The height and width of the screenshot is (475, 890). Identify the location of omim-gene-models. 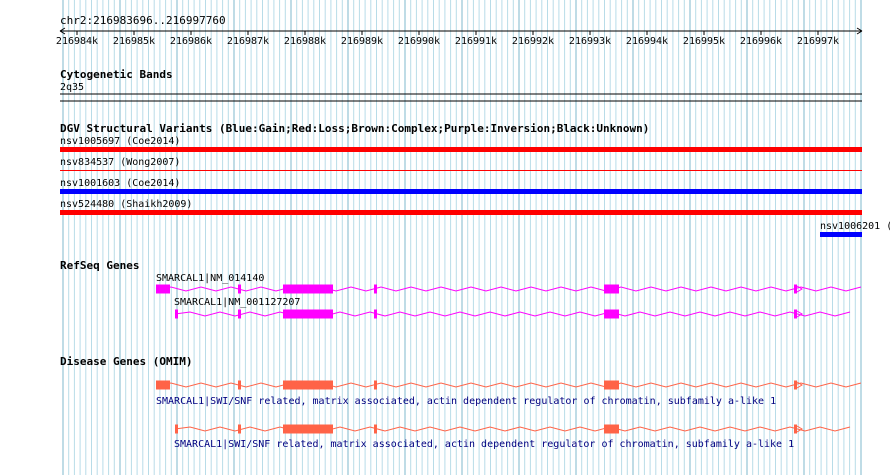
(508, 407).